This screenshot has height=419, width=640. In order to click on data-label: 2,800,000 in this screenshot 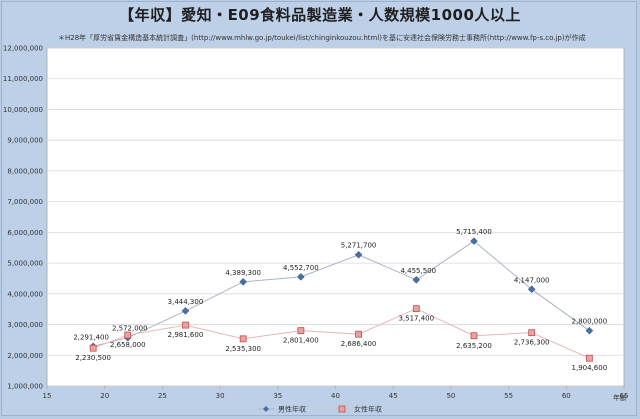, I will do `click(590, 322)`.